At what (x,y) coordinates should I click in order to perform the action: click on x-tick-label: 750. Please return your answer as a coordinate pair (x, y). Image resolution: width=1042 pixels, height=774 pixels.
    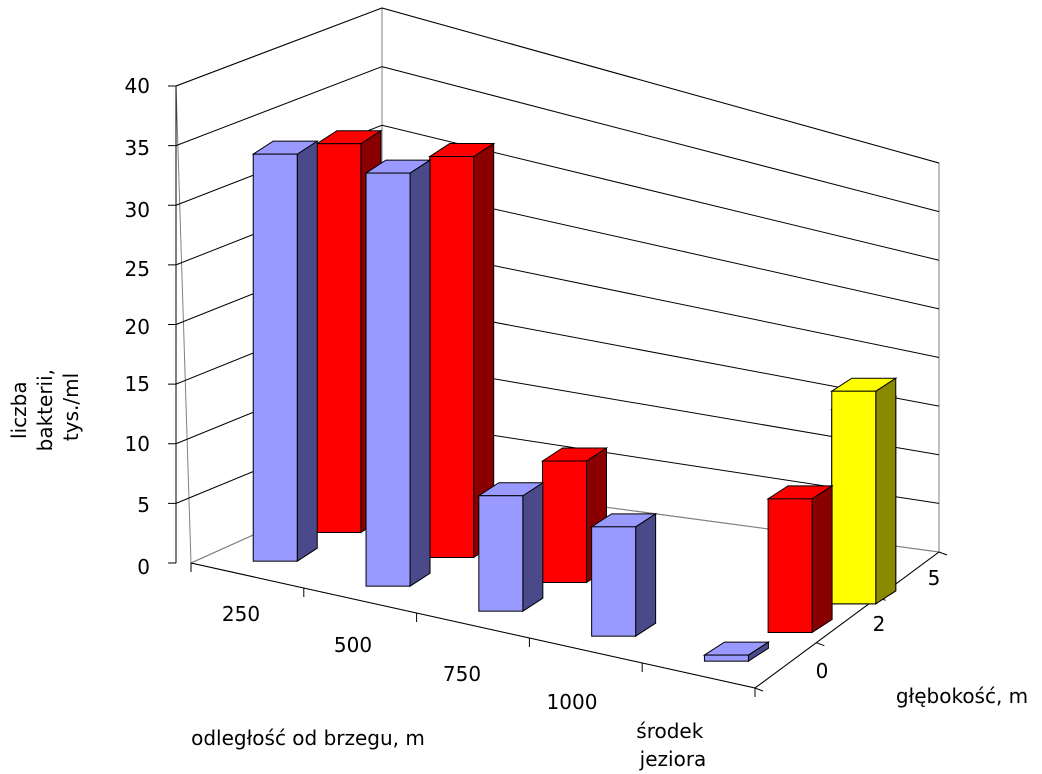
    Looking at the image, I should click on (462, 674).